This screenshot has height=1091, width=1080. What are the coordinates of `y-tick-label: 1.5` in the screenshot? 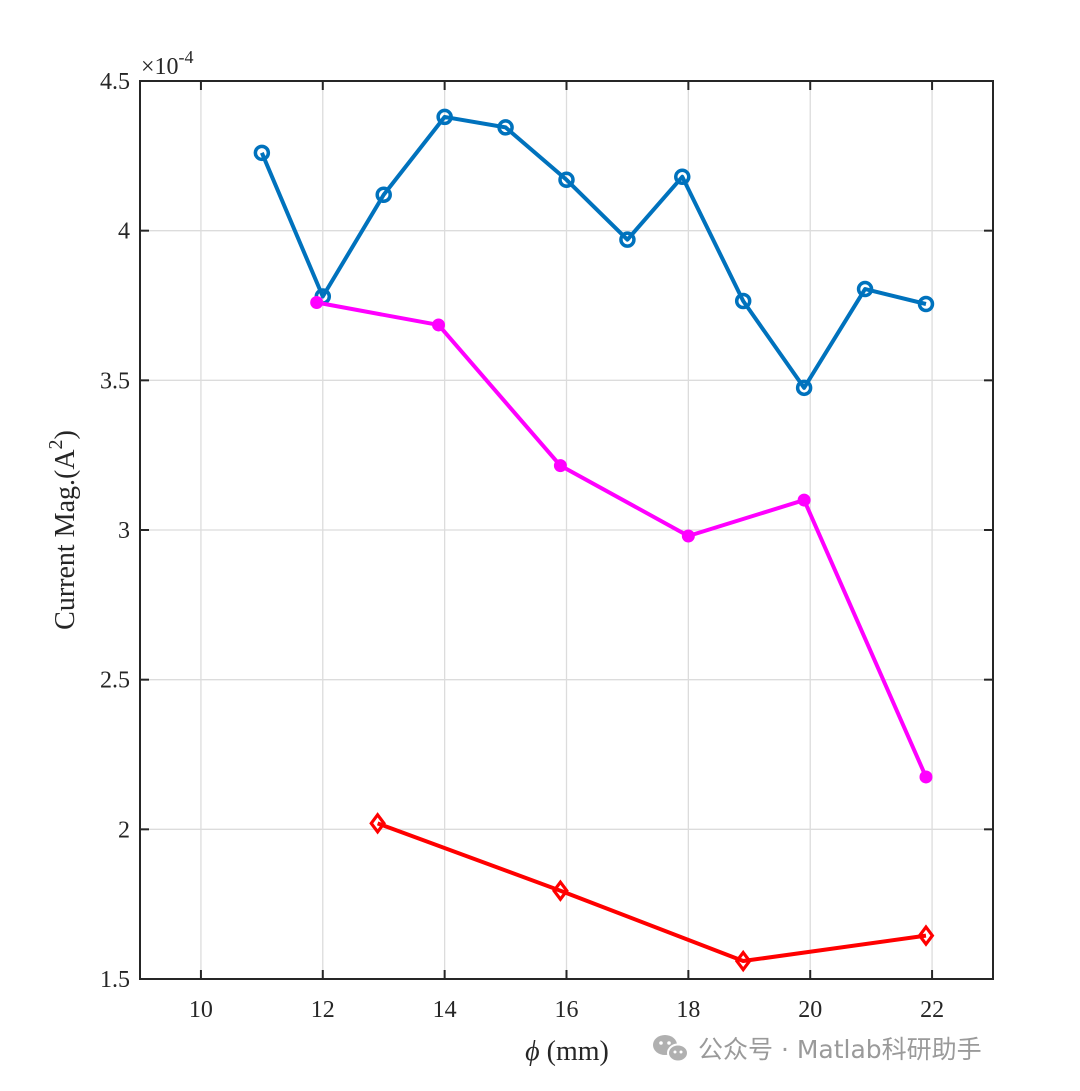 It's located at (115, 980).